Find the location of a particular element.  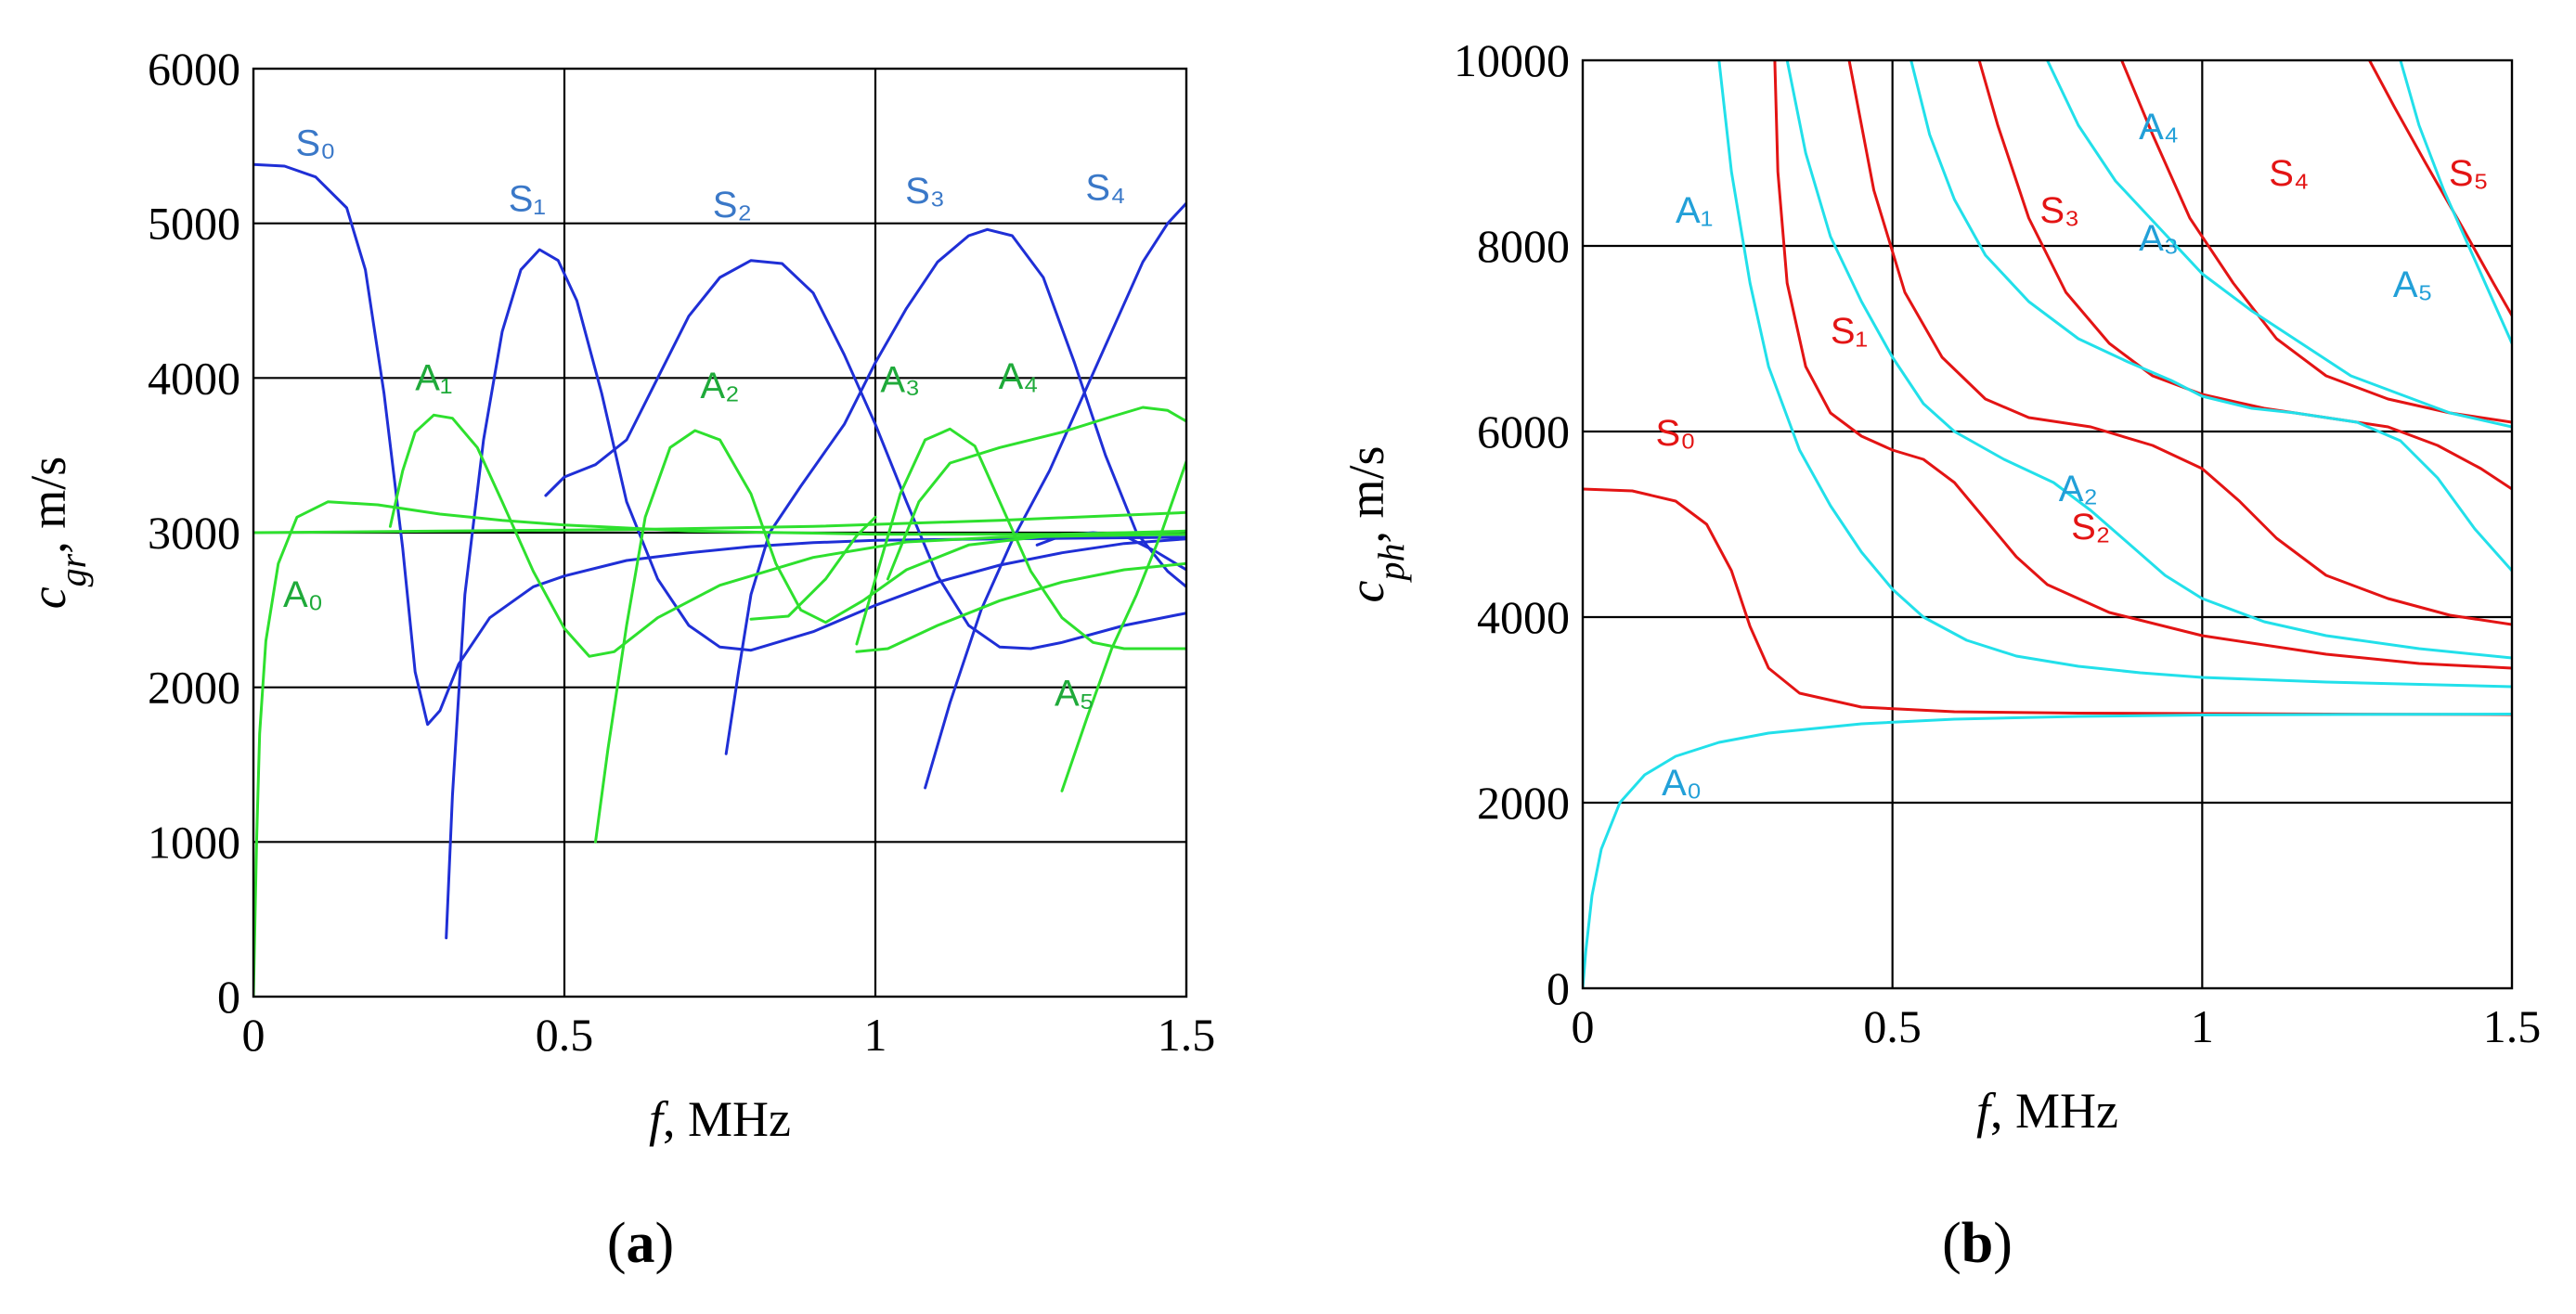

panel-label: (b) is located at coordinates (1977, 1243).